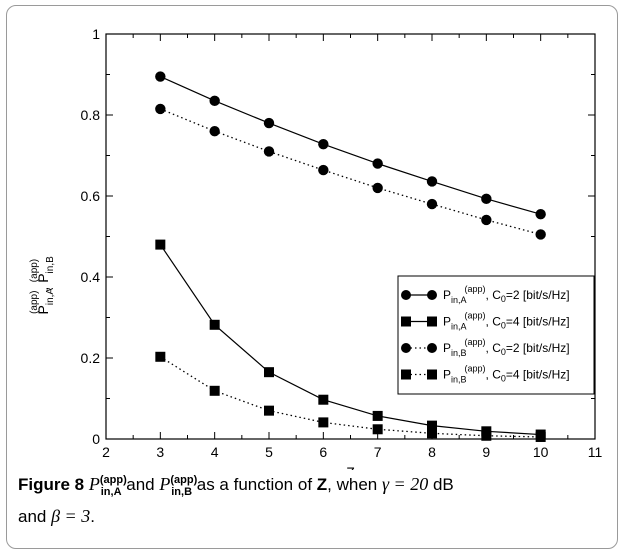  What do you see at coordinates (91, 115) in the screenshot?
I see `y-tick-label: 0.8` at bounding box center [91, 115].